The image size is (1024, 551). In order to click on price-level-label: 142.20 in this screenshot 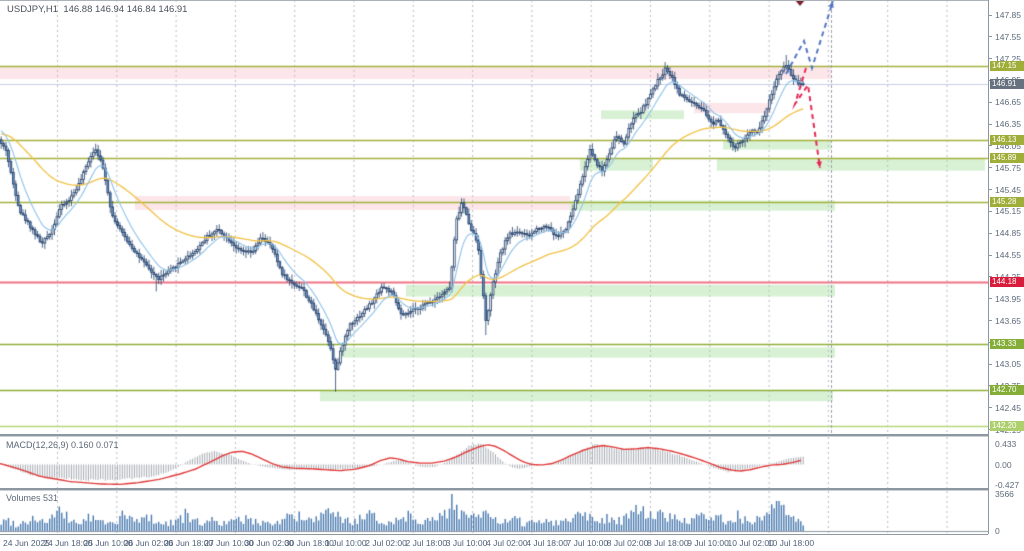, I will do `click(1007, 425)`.